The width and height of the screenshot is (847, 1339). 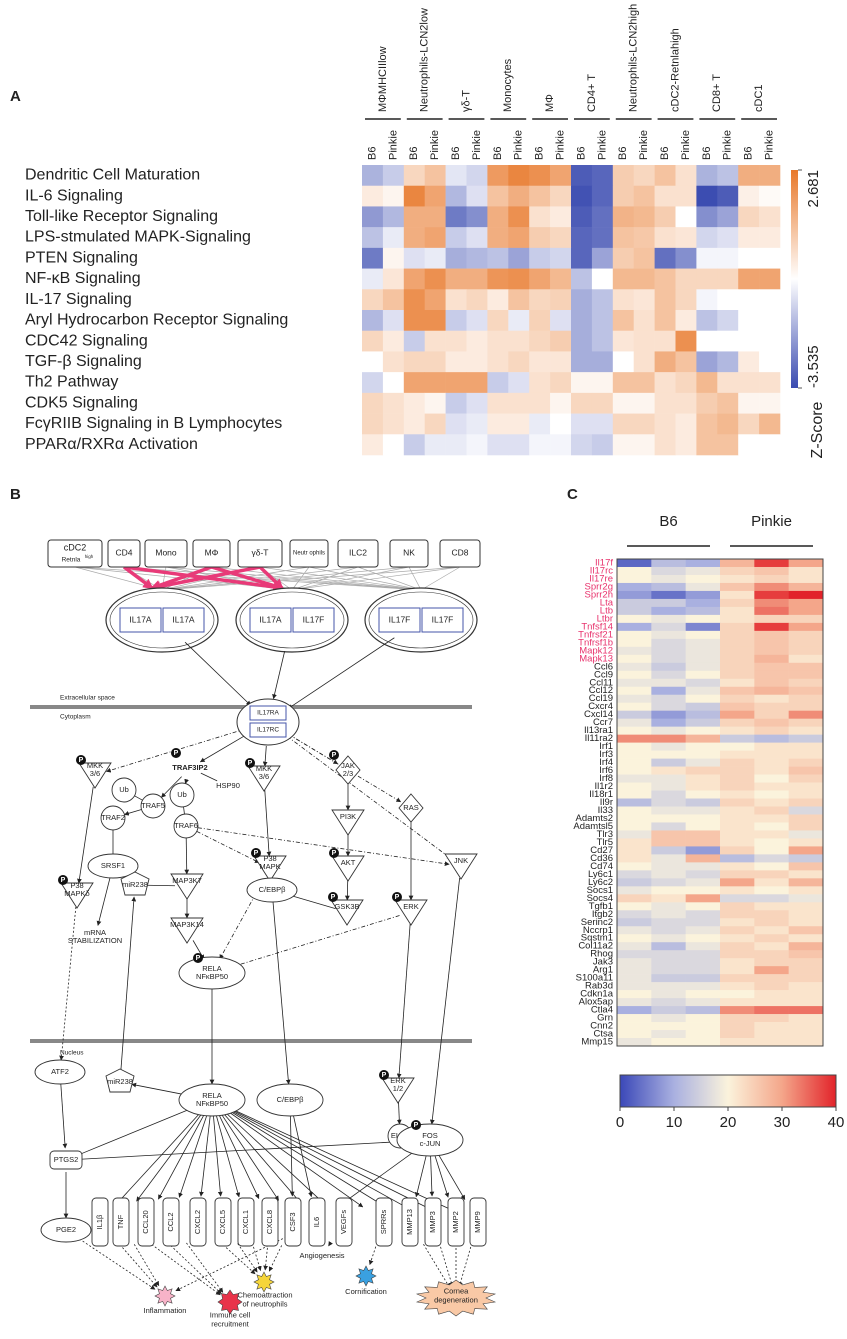 I want to click on gene-label: Mapk13, so click(x=596, y=658).